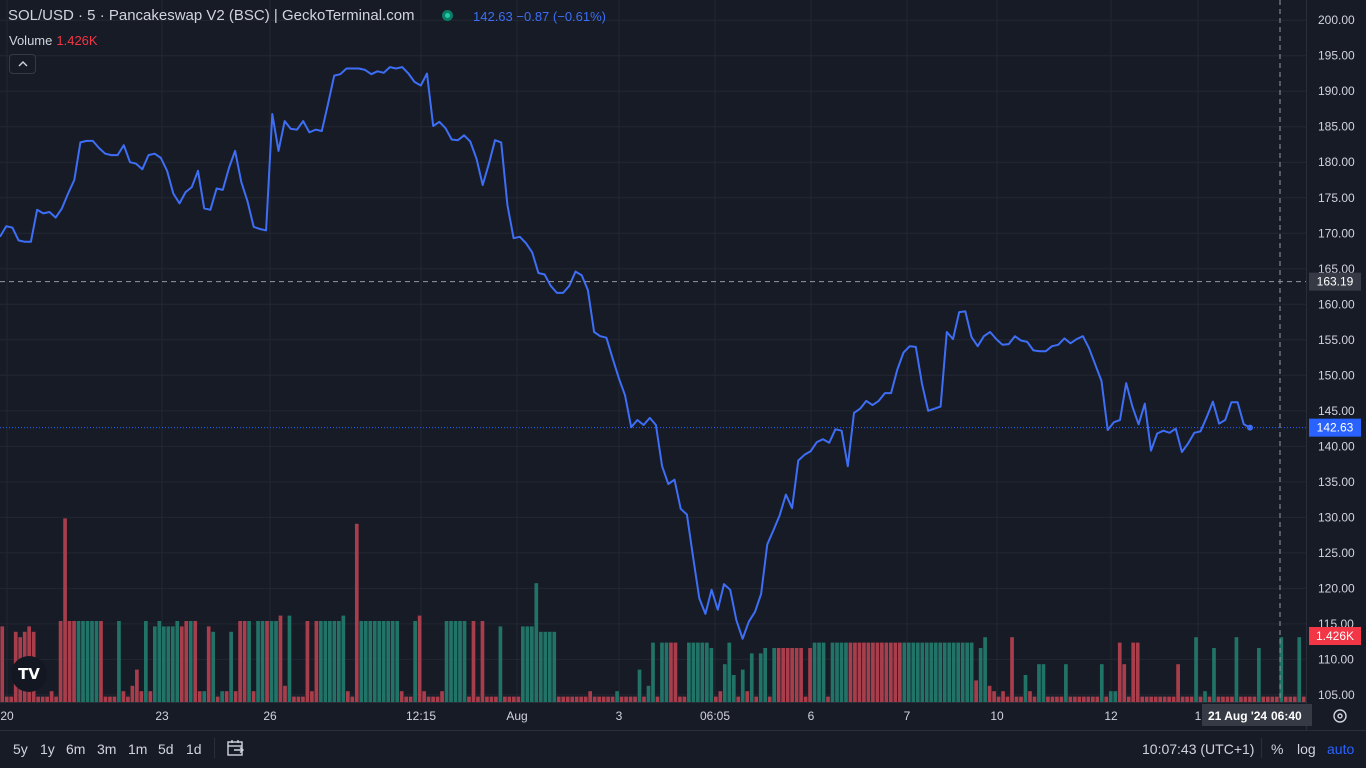  I want to click on timeframe-5y: 5y, so click(20, 749).